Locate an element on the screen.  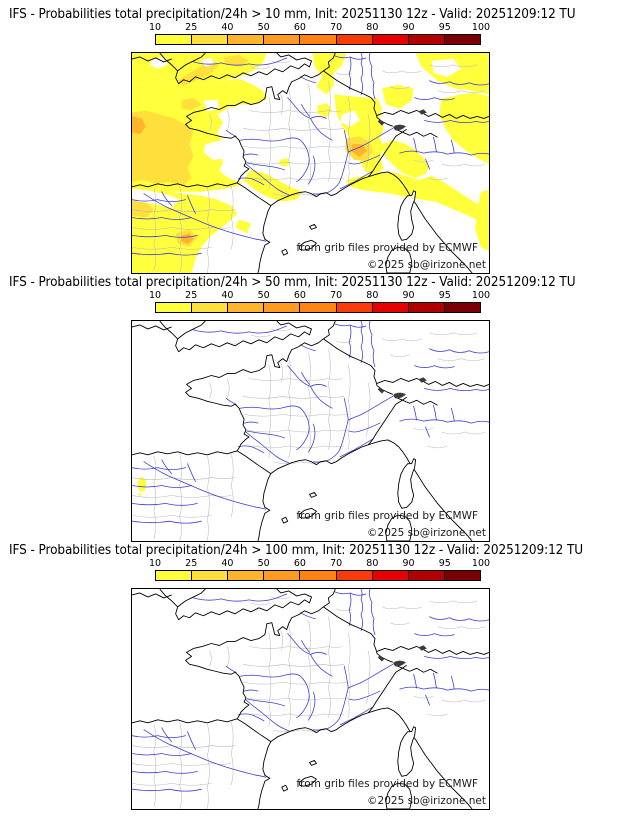
map-svg-100mm is located at coordinates (310, 699).